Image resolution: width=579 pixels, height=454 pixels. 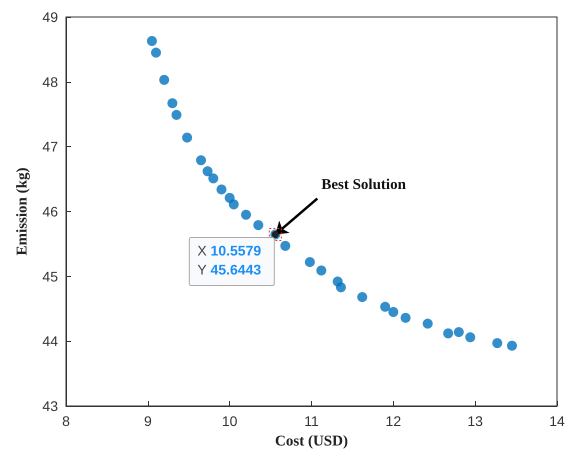 I want to click on x-tick-label: 9, so click(x=148, y=421).